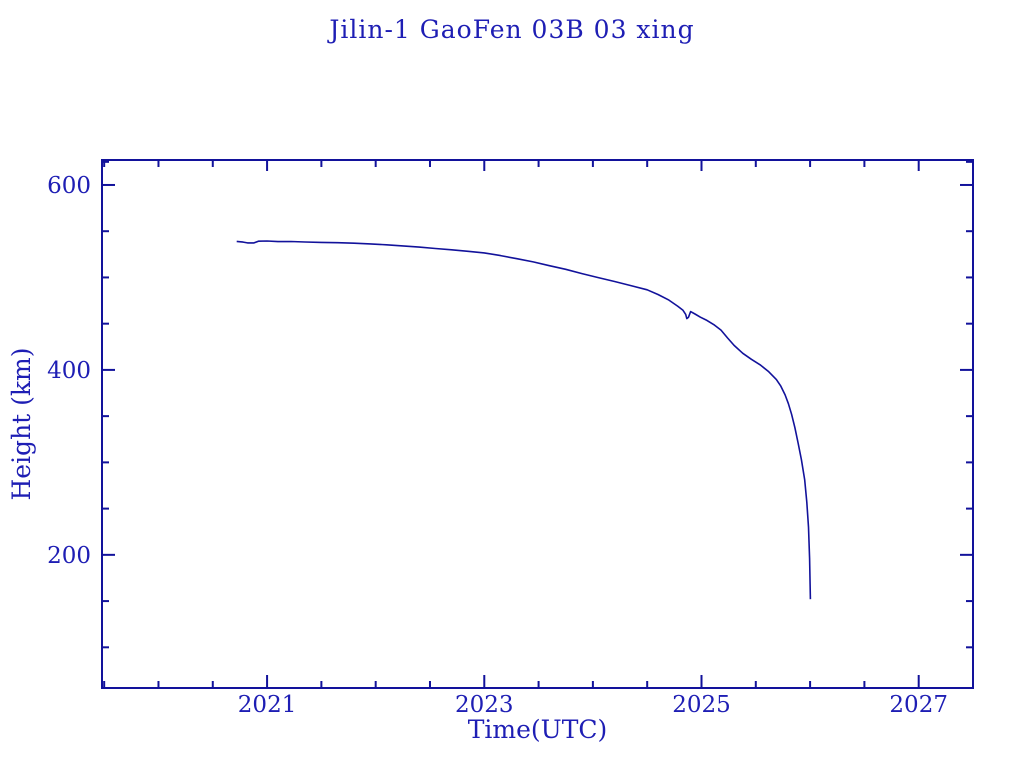 The width and height of the screenshot is (1024, 768). I want to click on x-tick-label: 2023, so click(484, 705).